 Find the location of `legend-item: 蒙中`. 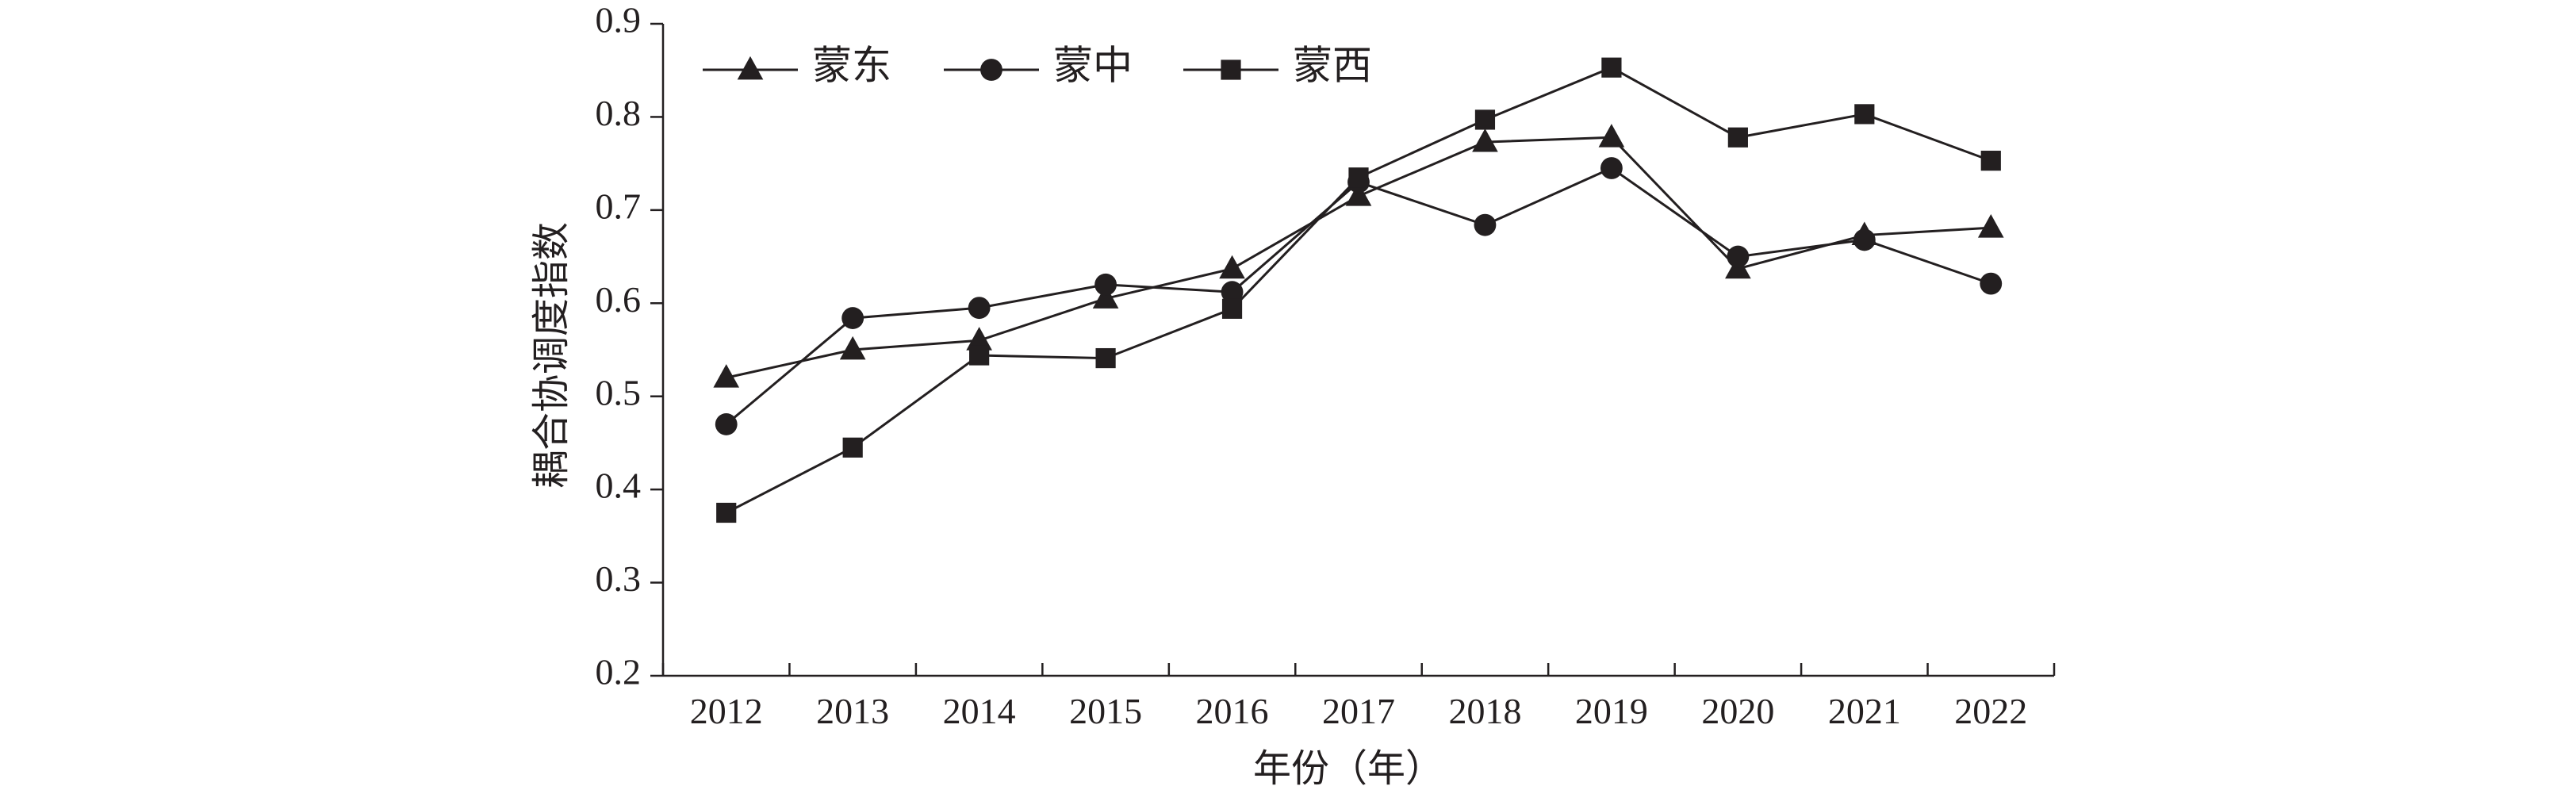

legend-item: 蒙中 is located at coordinates (1039, 65).